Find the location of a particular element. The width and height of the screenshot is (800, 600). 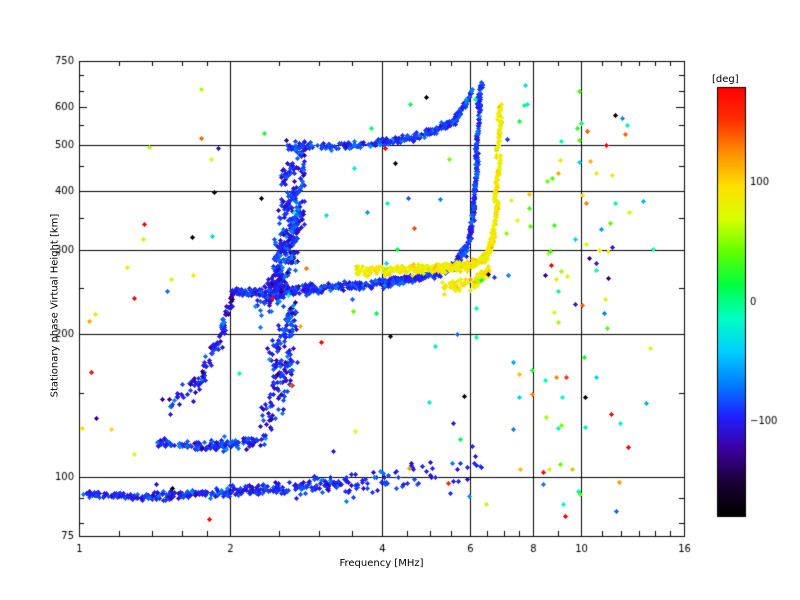

y-axis-label: Stationary phase Virtual Height [km] is located at coordinates (55, 305).